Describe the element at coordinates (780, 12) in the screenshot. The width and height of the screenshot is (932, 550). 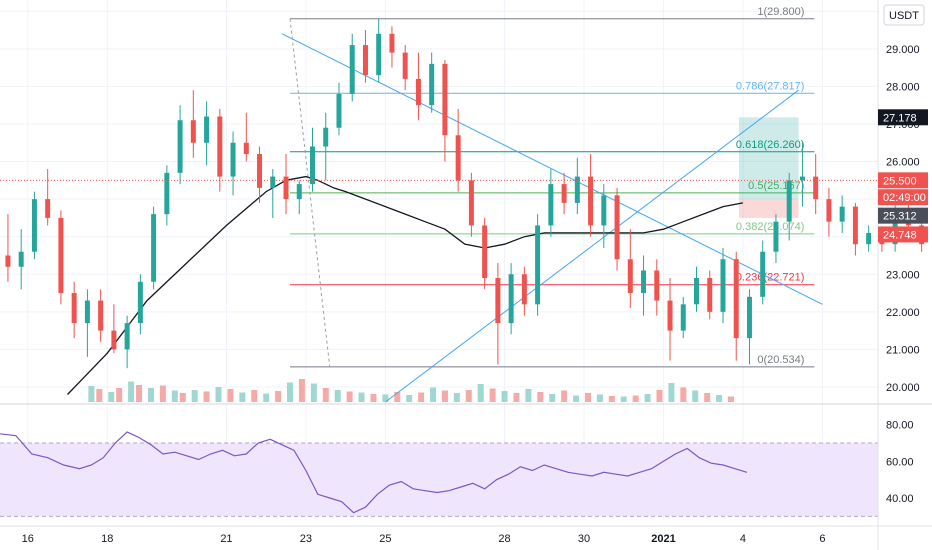
I see `fib-level-label: 1(29.800)` at that location.